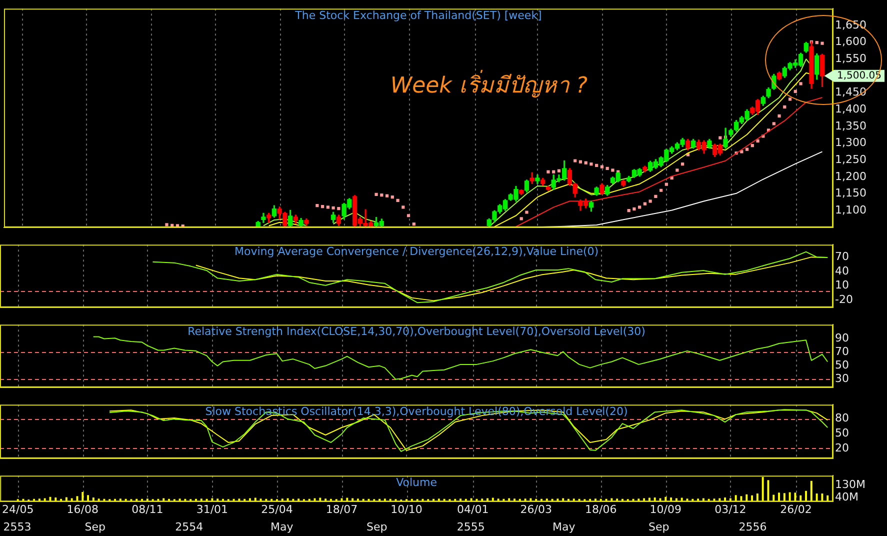 This screenshot has width=887, height=536. I want to click on x-tick-label: 24/05, so click(18, 509).